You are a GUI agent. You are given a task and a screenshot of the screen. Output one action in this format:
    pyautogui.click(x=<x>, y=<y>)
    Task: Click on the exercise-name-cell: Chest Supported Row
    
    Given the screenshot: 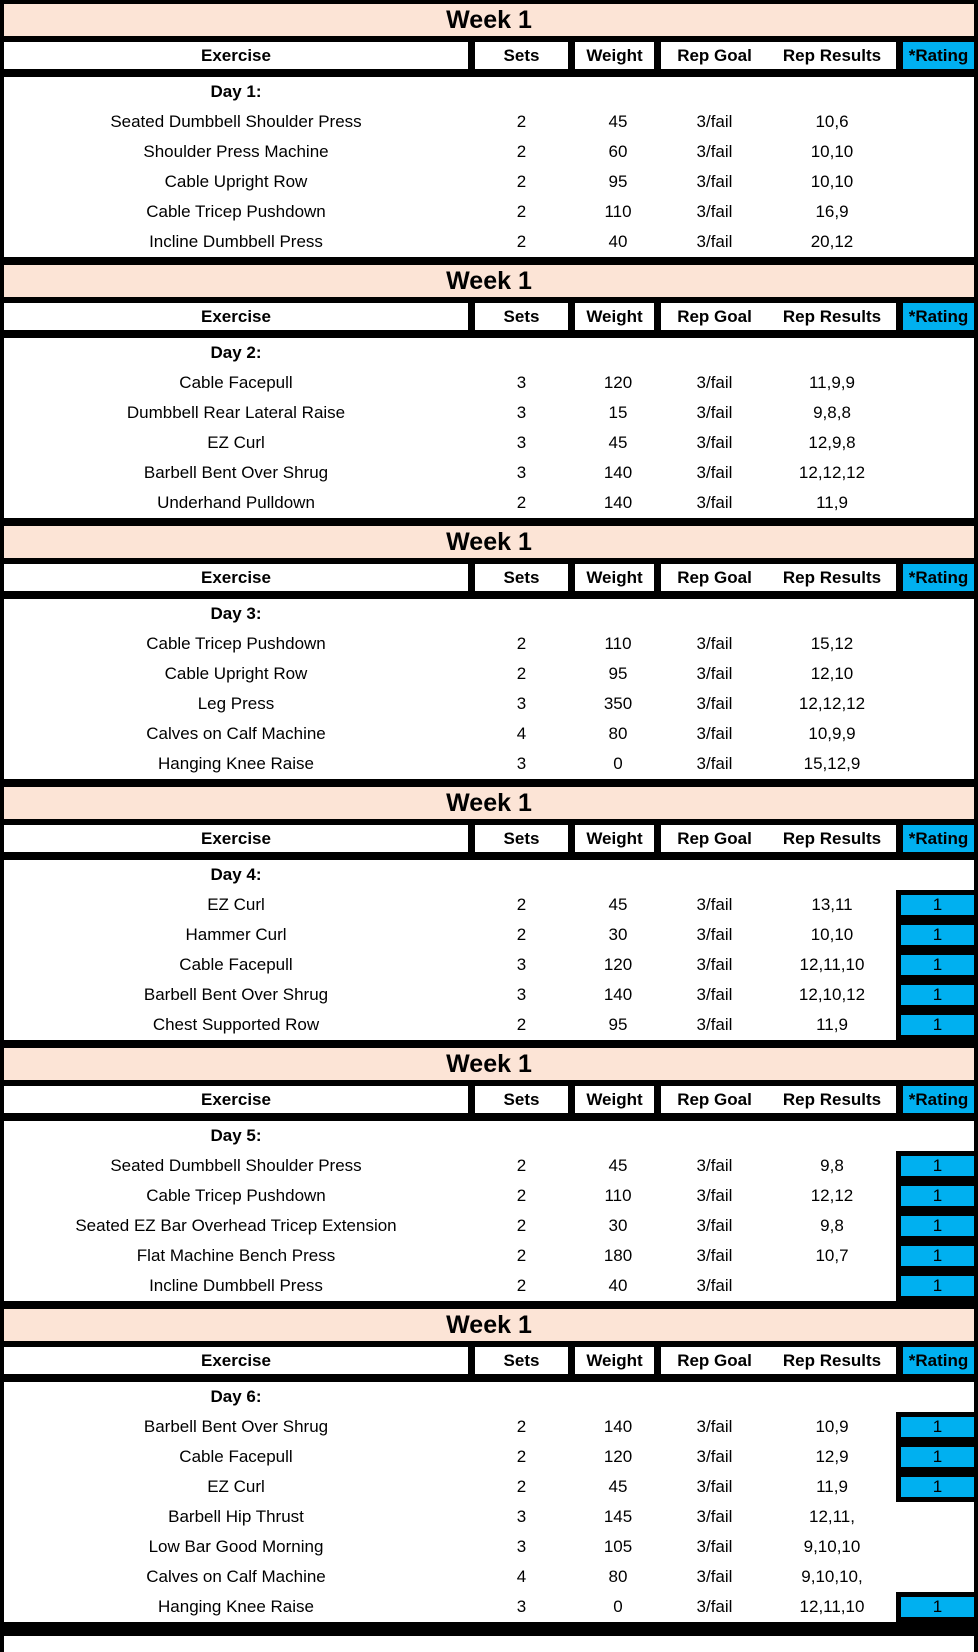 What is the action you would take?
    pyautogui.click(x=236, y=1024)
    